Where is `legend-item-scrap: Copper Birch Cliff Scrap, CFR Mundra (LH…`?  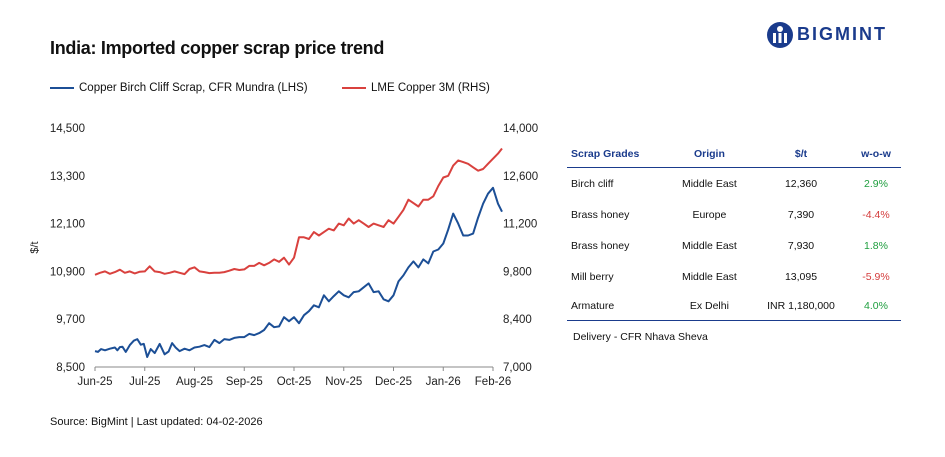
legend-item-scrap: Copper Birch Cliff Scrap, CFR Mundra (LH… is located at coordinates (179, 88).